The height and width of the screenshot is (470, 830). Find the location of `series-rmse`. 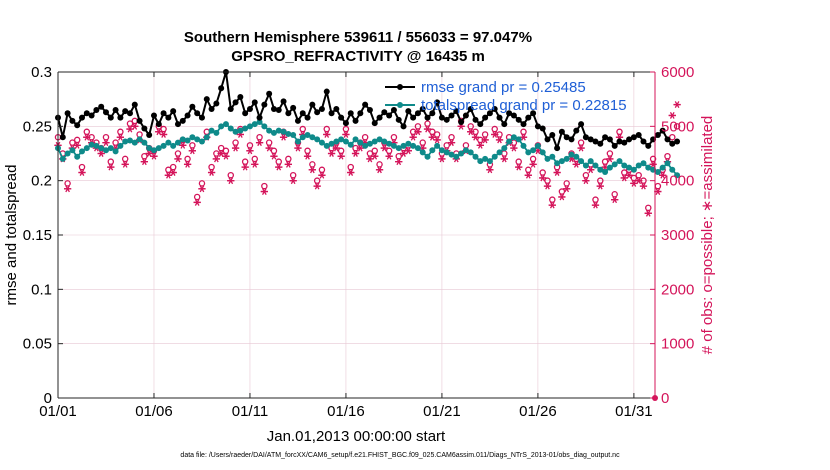

series-rmse is located at coordinates (368, 110).